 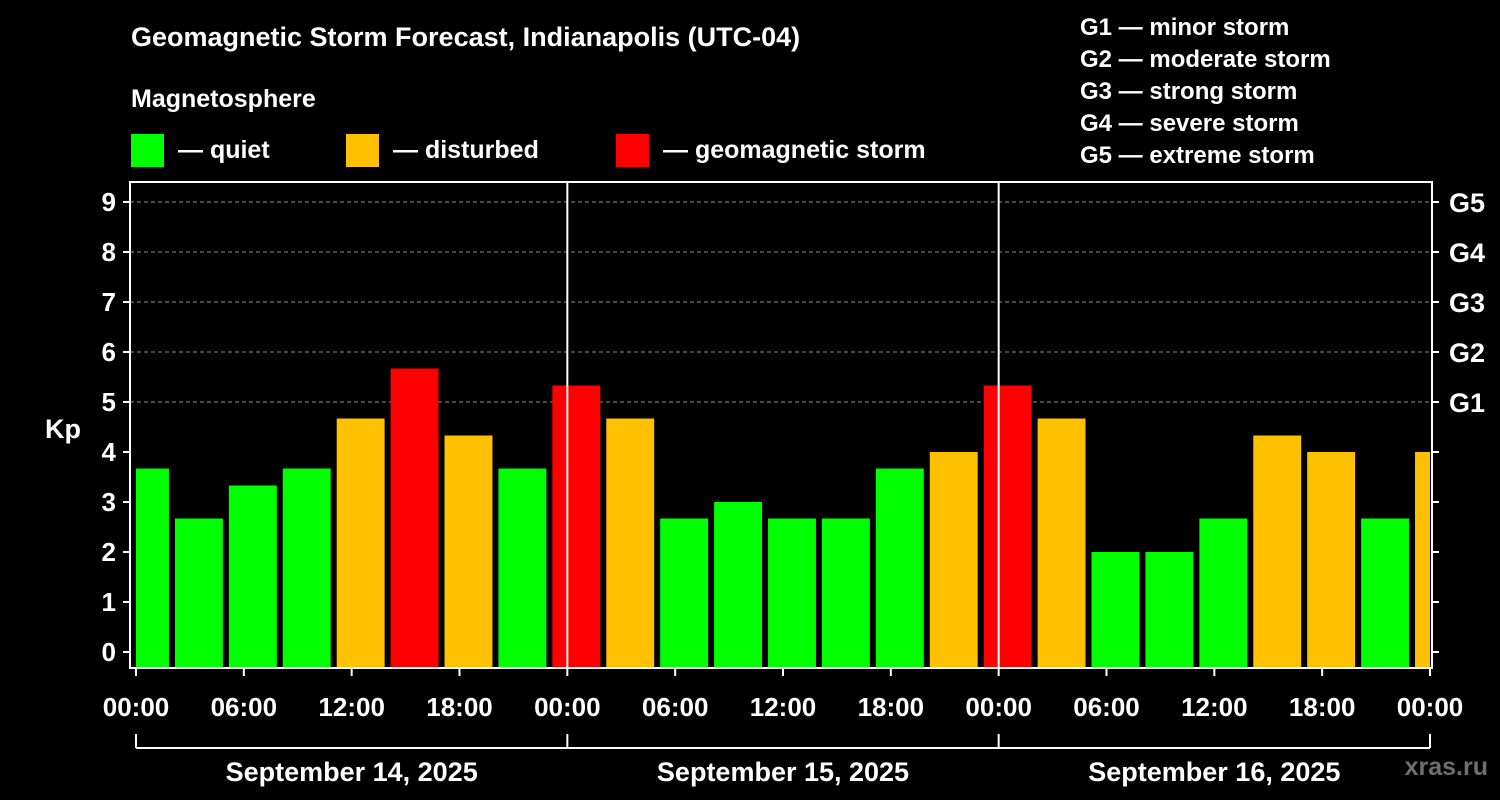 What do you see at coordinates (109, 302) in the screenshot?
I see `y-tick-label-7: 7` at bounding box center [109, 302].